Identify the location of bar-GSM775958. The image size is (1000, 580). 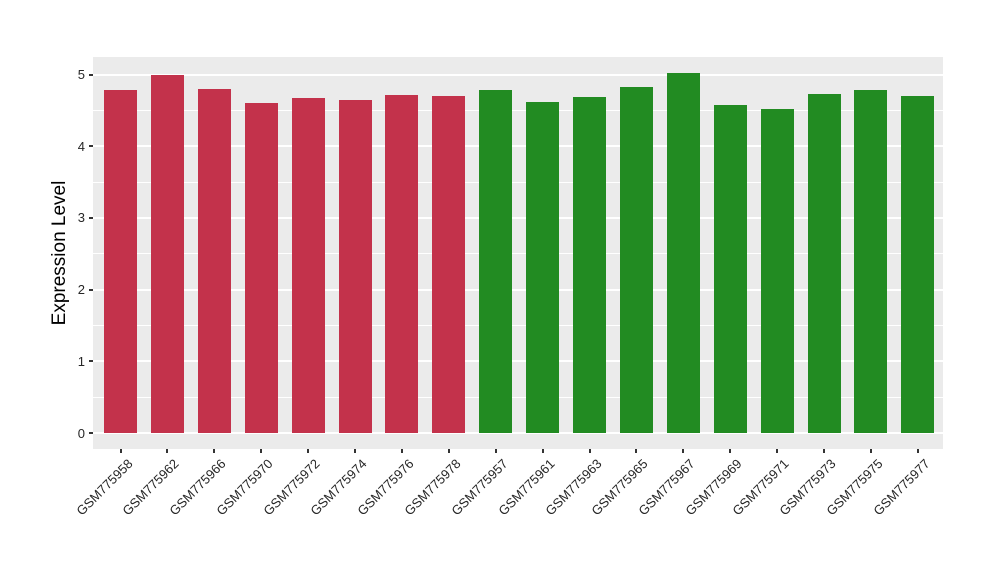
(120, 261).